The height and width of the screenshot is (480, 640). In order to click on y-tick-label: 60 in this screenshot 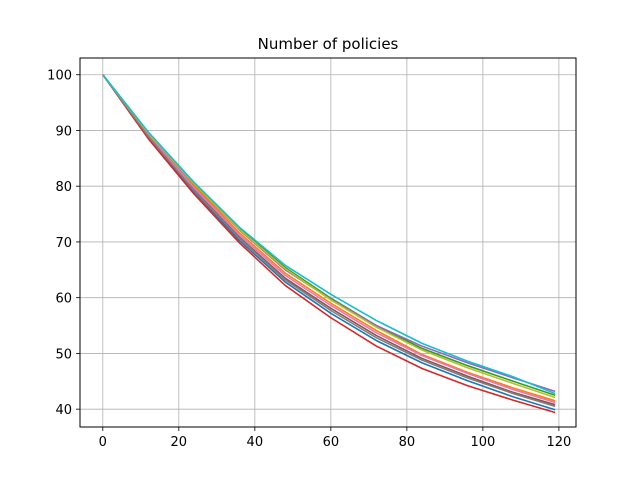, I will do `click(63, 299)`.